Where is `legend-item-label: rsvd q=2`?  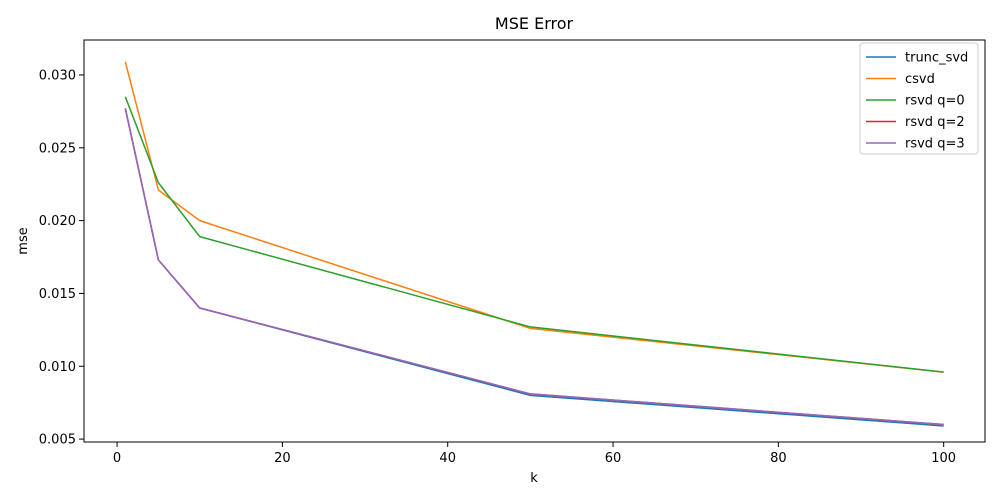
legend-item-label: rsvd q=2 is located at coordinates (935, 122).